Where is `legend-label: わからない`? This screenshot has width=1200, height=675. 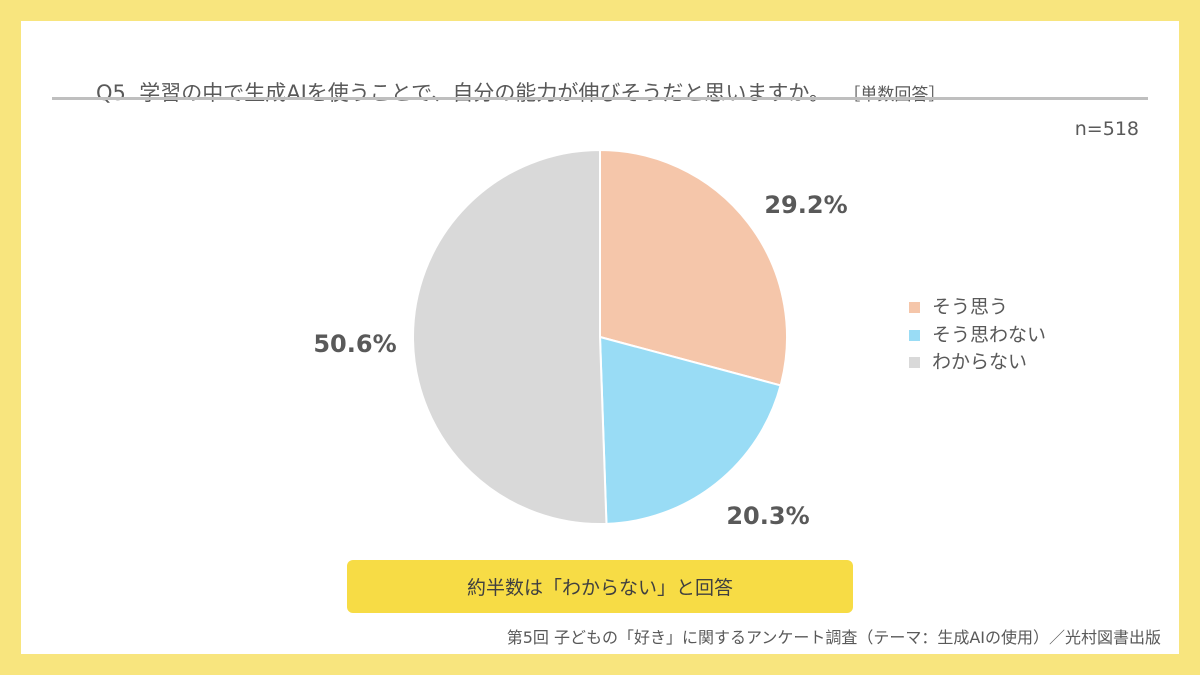 legend-label: わからない is located at coordinates (980, 362).